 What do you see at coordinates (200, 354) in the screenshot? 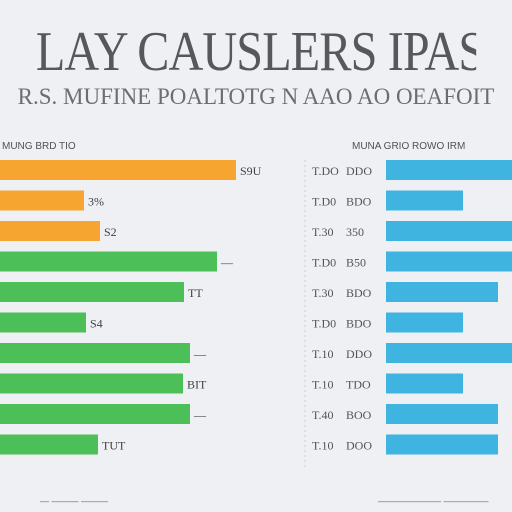
I see `left-bar-label-6: —` at bounding box center [200, 354].